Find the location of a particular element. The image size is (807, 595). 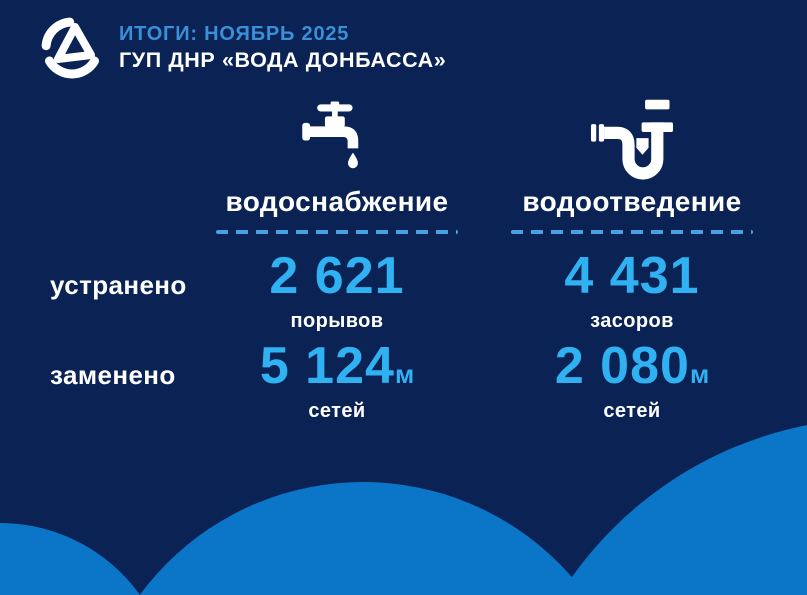

stat-blockages-eliminated: 4 431 засоров is located at coordinates (632, 291).